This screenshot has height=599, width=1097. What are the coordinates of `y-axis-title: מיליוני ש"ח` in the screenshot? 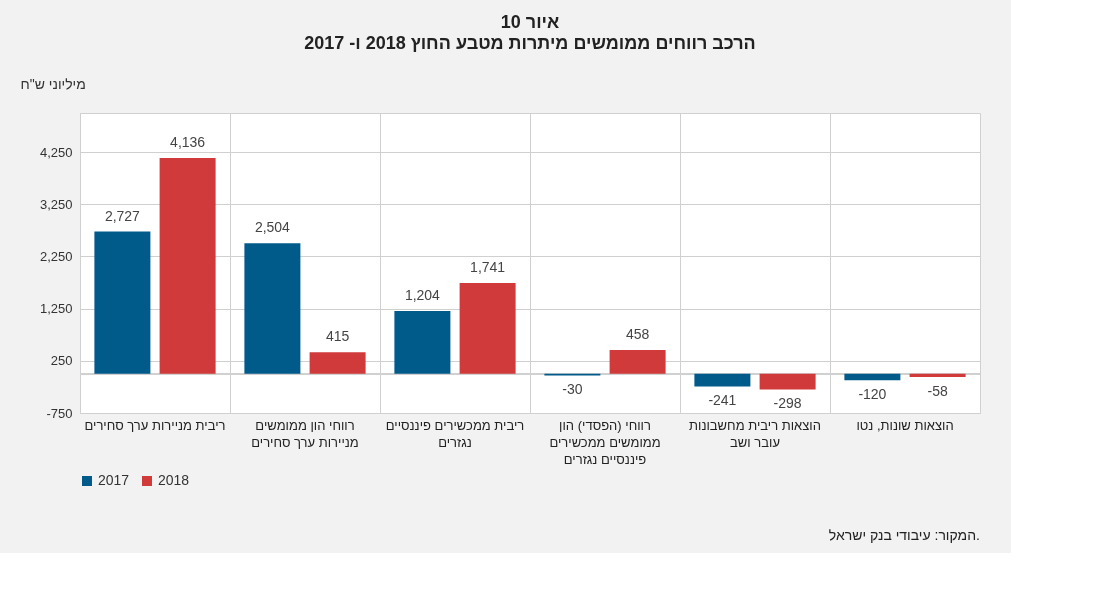 It's located at (53, 83).